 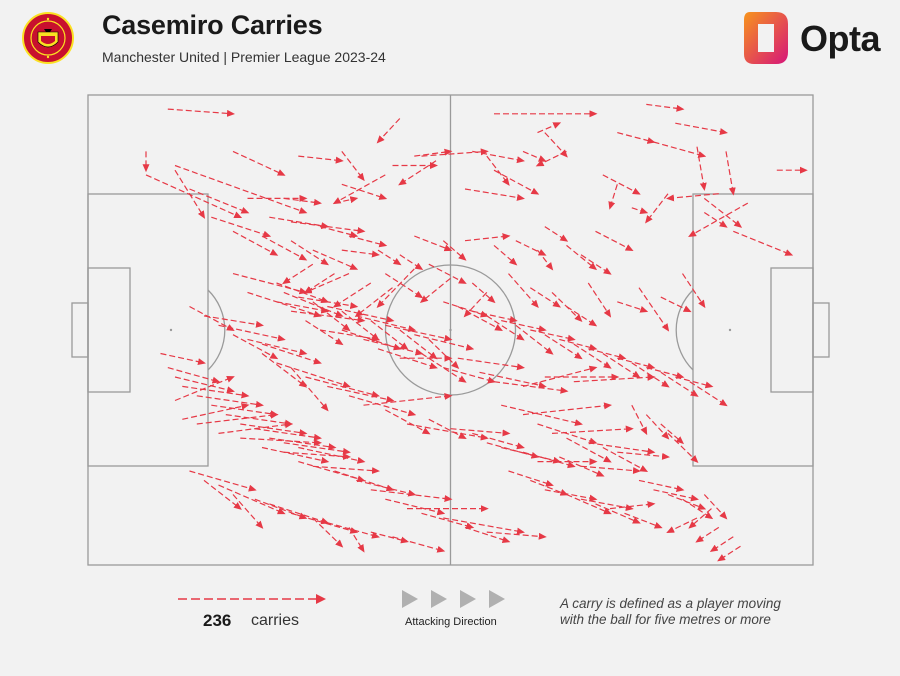 I want to click on club-crest-icon, so click(x=48, y=38).